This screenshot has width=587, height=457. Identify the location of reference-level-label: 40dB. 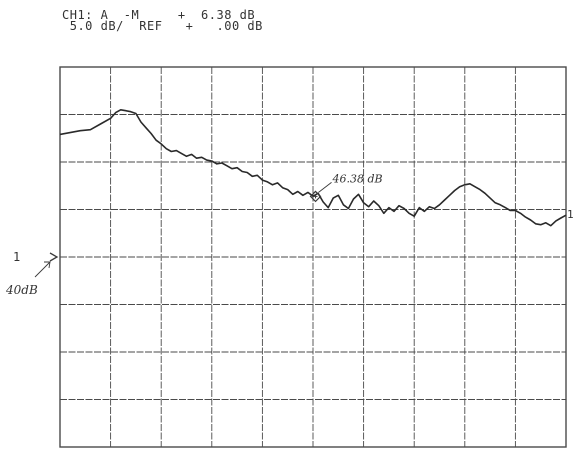
(21, 290).